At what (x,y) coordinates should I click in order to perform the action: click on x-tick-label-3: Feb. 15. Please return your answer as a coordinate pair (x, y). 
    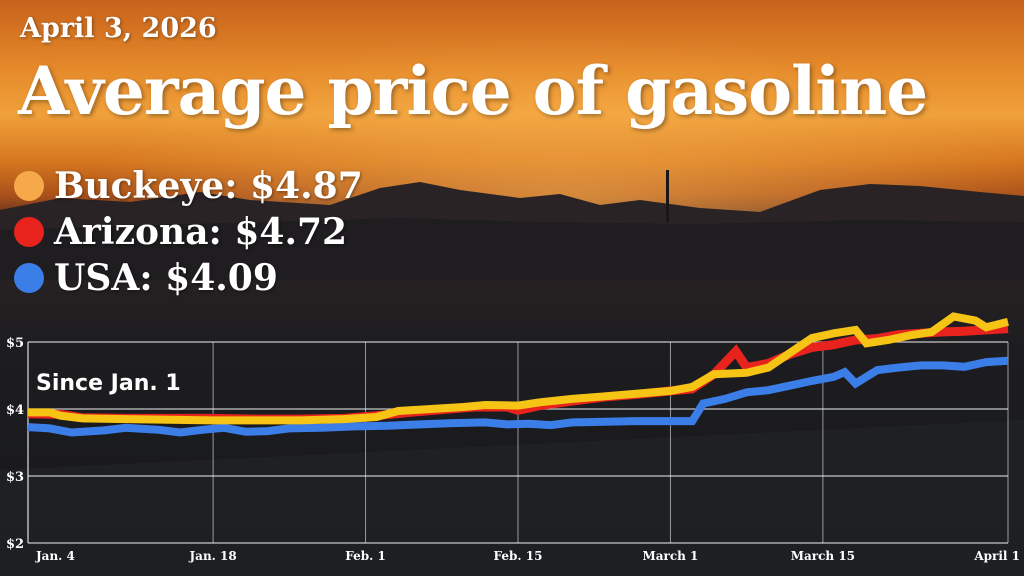
    Looking at the image, I should click on (518, 556).